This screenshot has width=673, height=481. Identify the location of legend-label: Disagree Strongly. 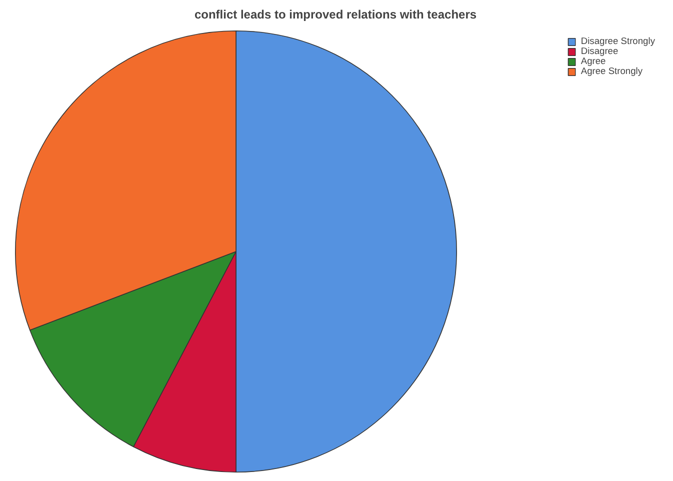
(617, 41).